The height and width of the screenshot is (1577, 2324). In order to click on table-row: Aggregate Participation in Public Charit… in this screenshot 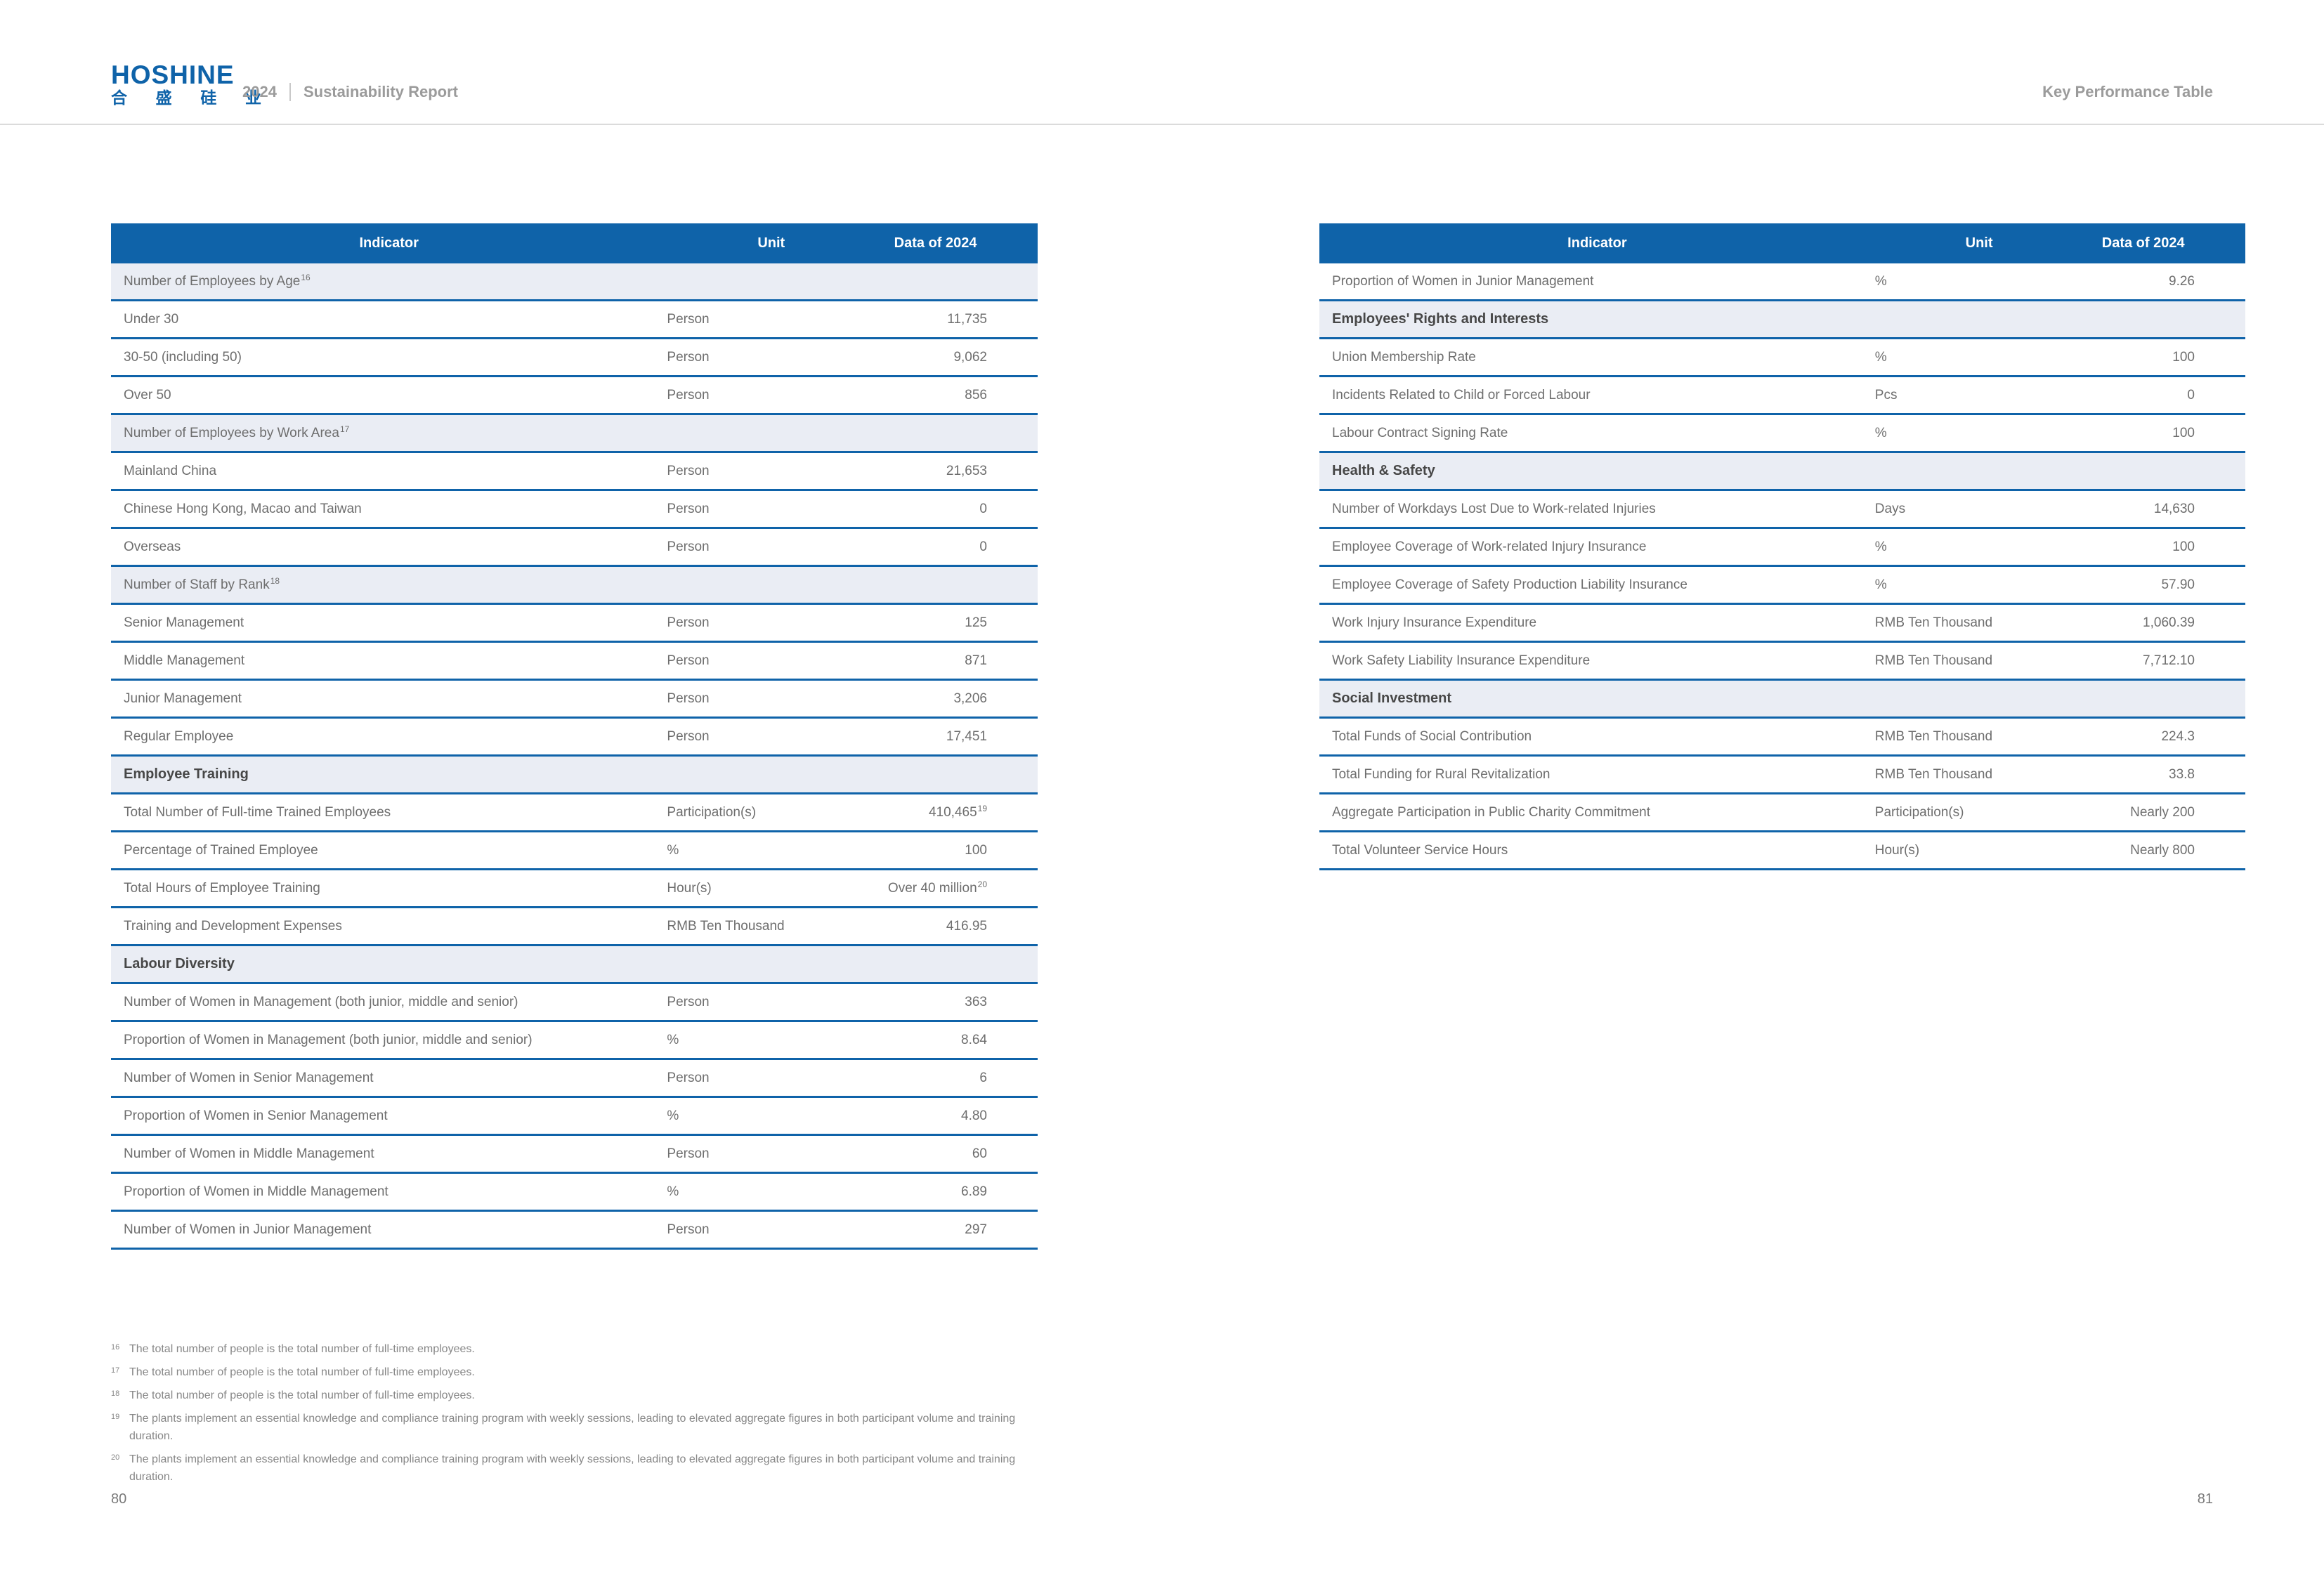, I will do `click(1782, 813)`.